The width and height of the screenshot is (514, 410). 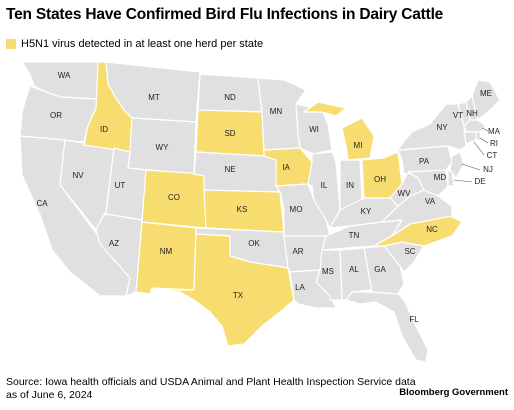 What do you see at coordinates (230, 97) in the screenshot?
I see `state-label-ND: ND` at bounding box center [230, 97].